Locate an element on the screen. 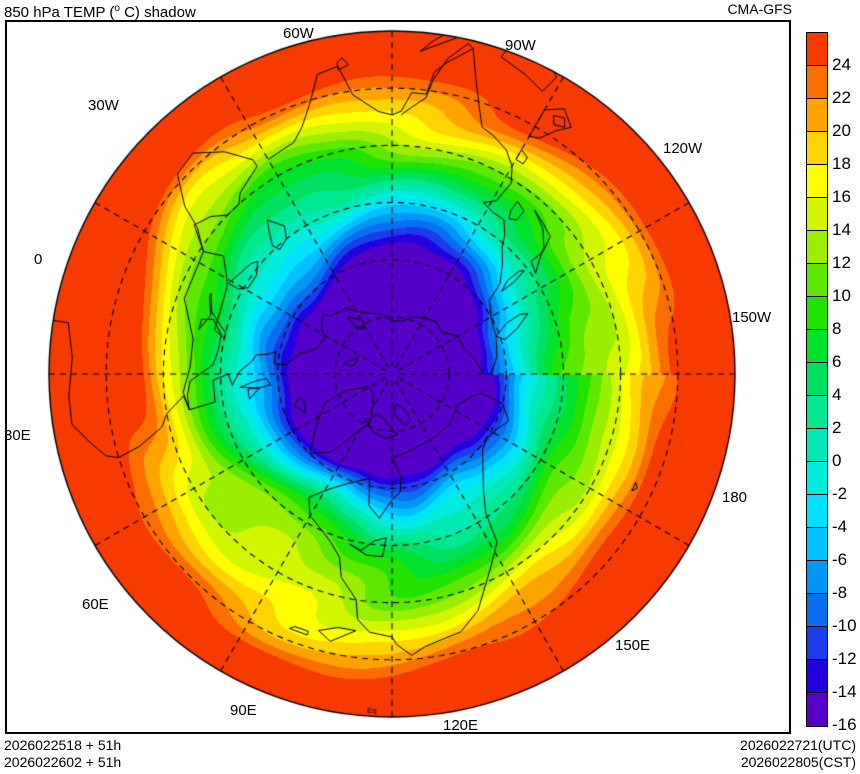 The width and height of the screenshot is (860, 774). colorbar-tick-4: 4 is located at coordinates (837, 394).